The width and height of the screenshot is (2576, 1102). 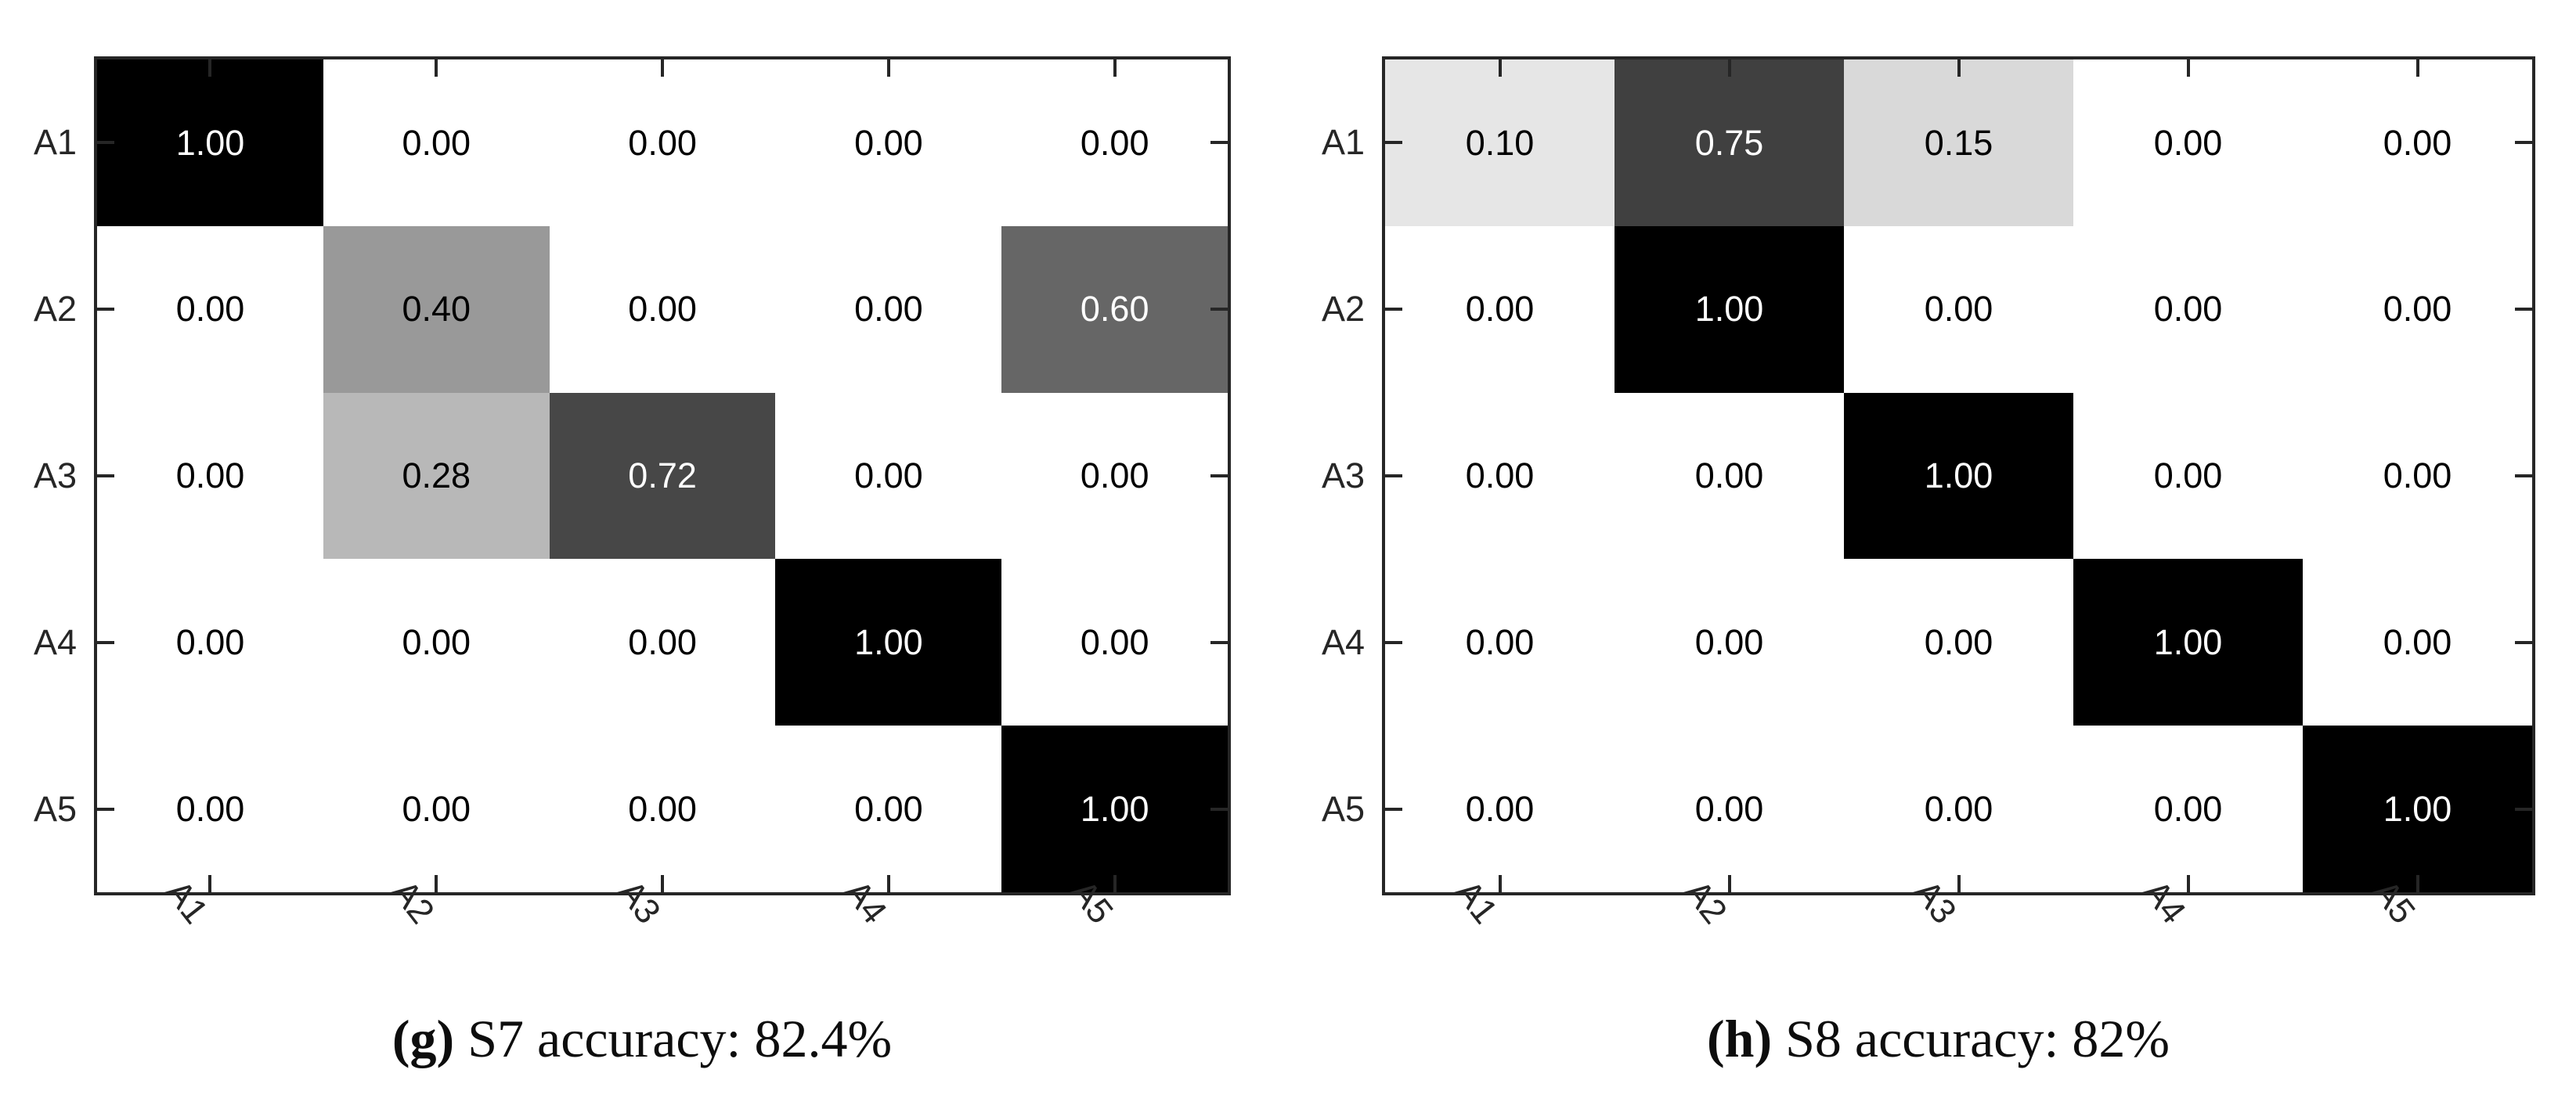 What do you see at coordinates (55, 476) in the screenshot?
I see `y-tick-label-g-A3: A3` at bounding box center [55, 476].